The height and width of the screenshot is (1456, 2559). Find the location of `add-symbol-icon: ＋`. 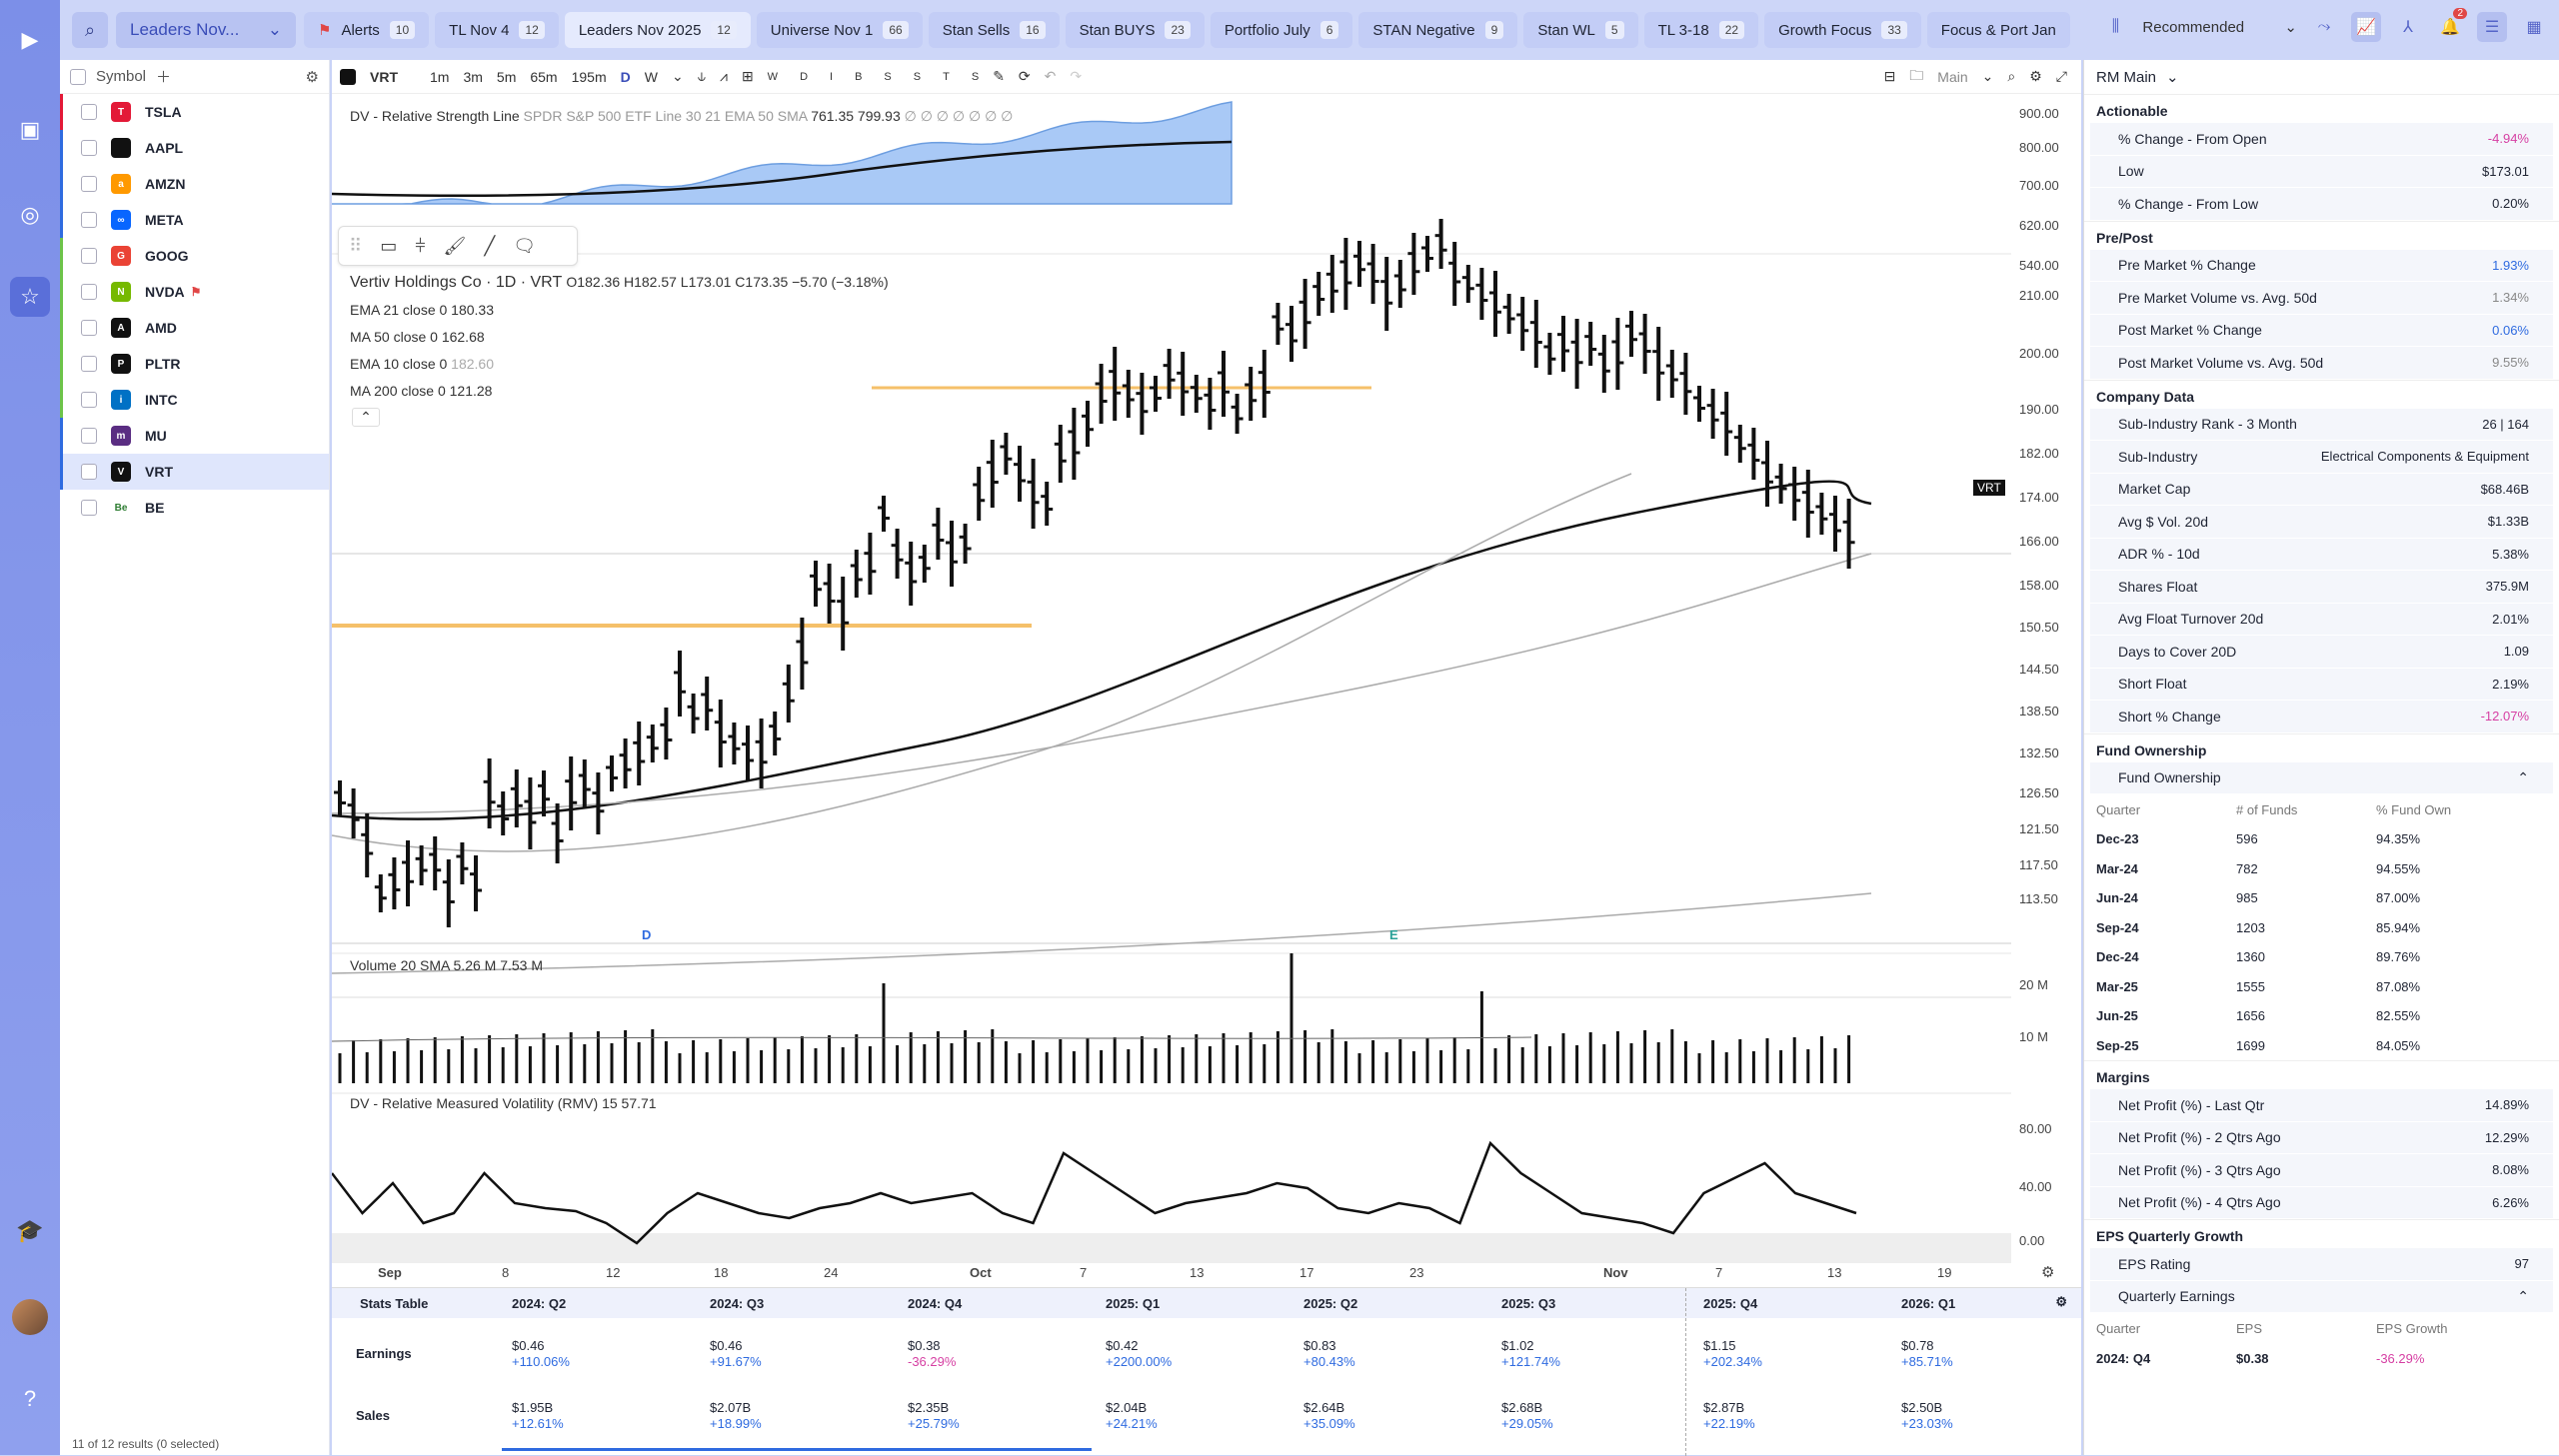

add-symbol-icon: ＋ is located at coordinates (164, 77).